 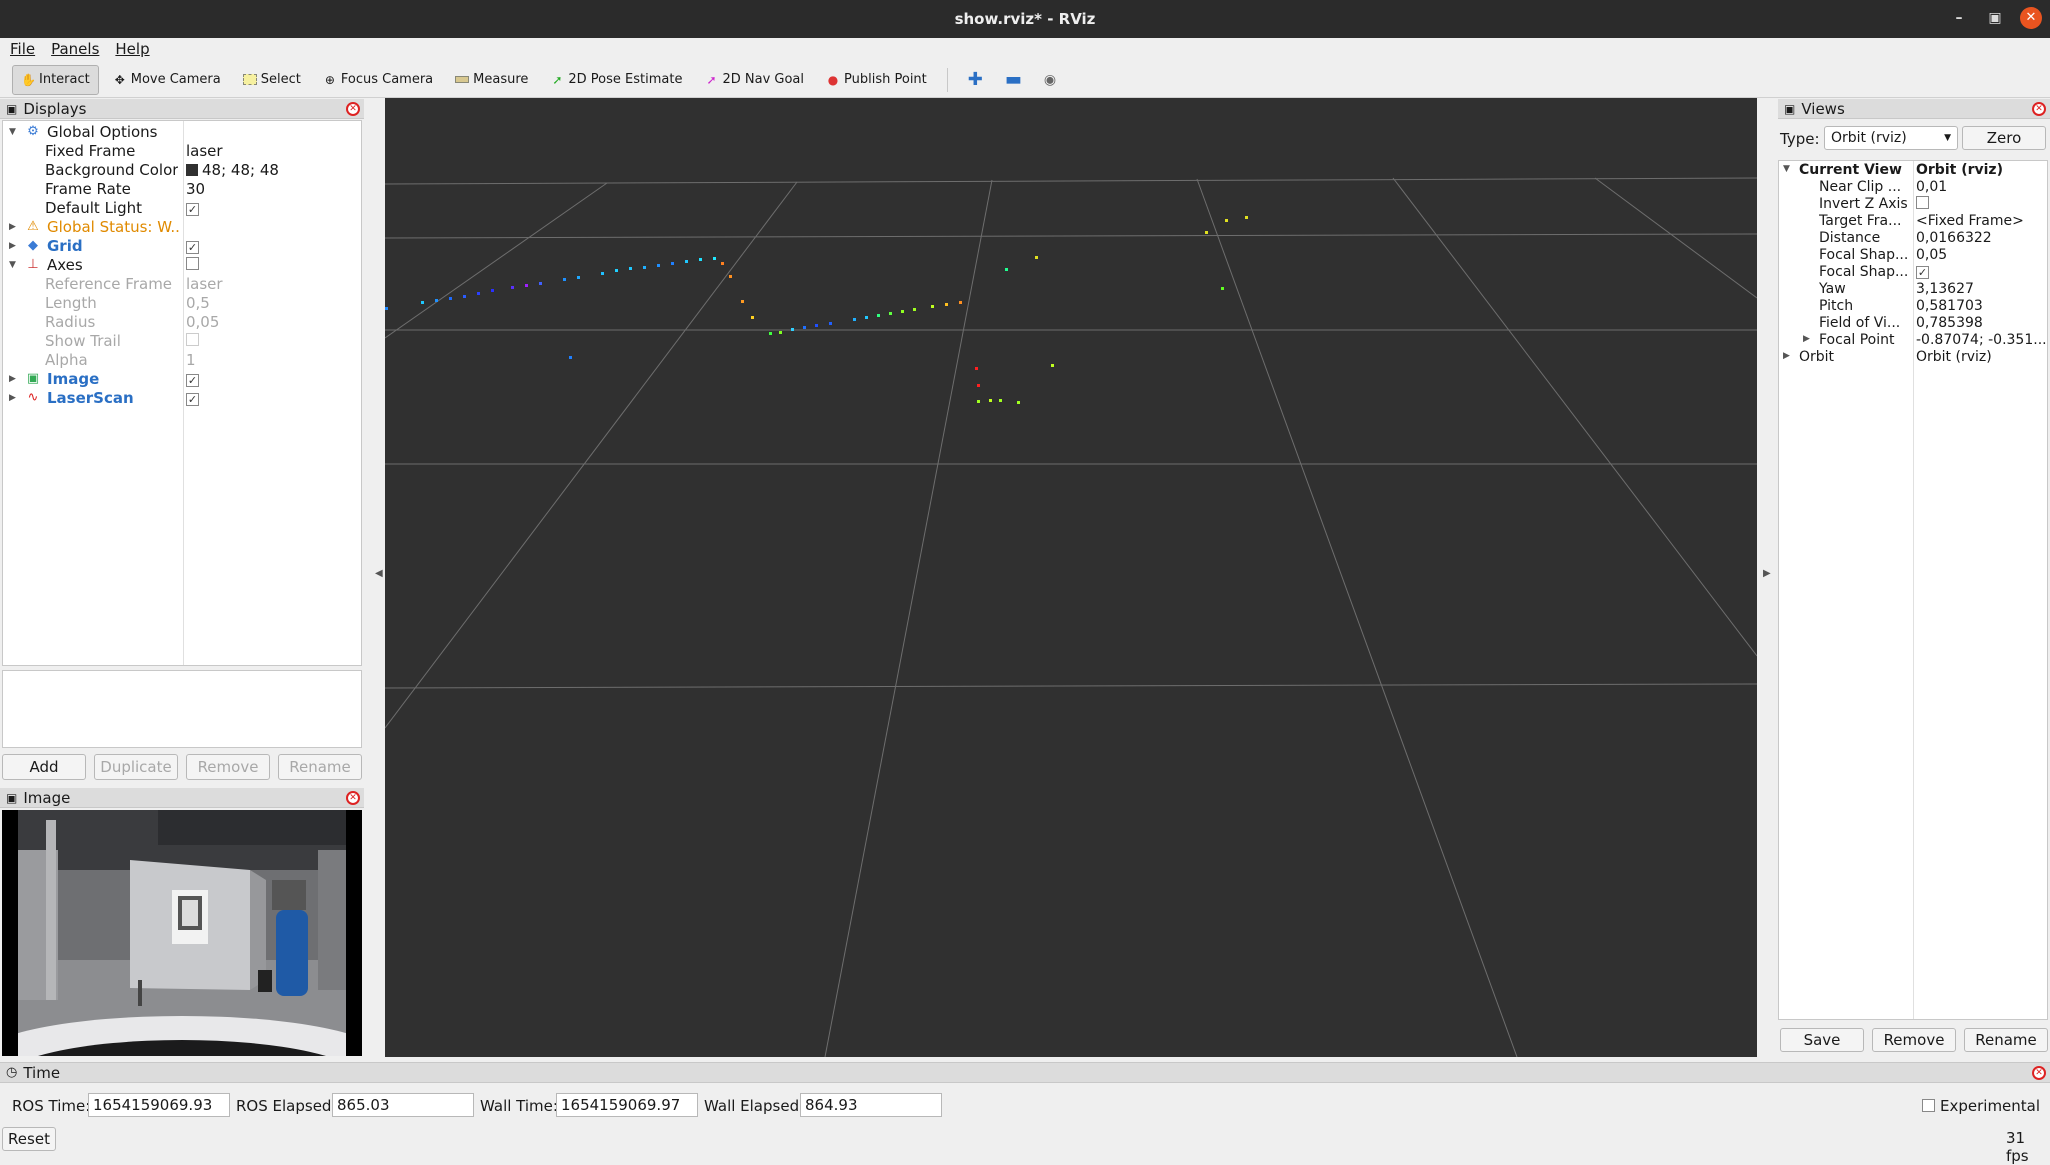 I want to click on view-row-distance: Distance 0,0166322, so click(x=1913, y=238).